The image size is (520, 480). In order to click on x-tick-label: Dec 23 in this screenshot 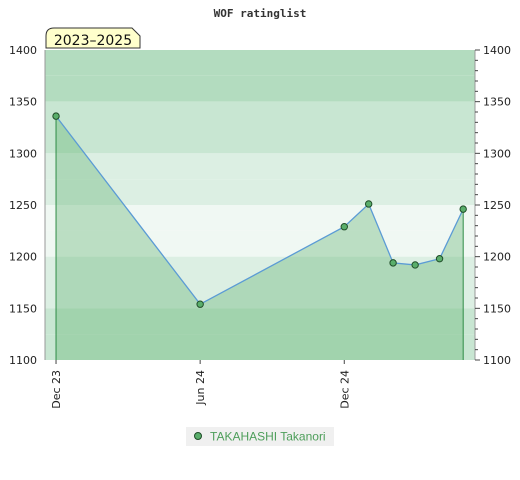, I will do `click(56, 389)`.